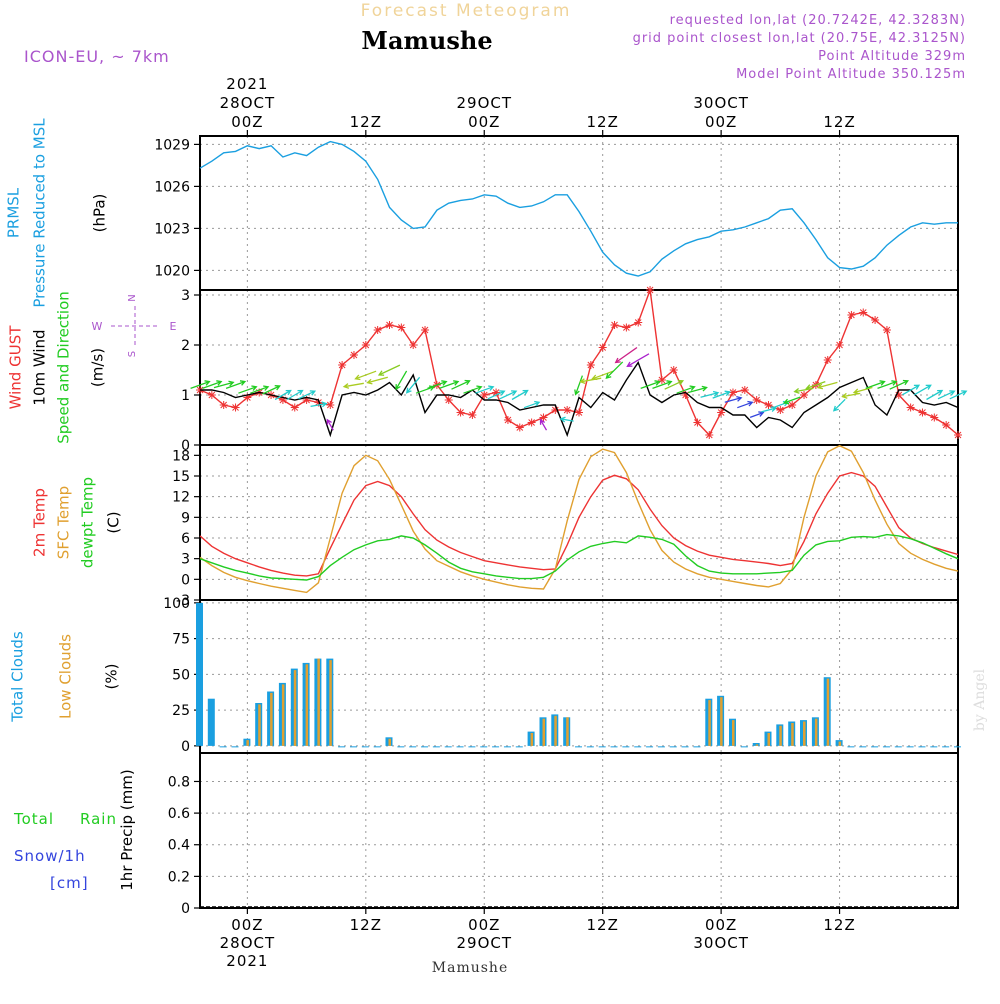  Describe the element at coordinates (892, 56) in the screenshot. I see `point-altitude: Point Altitude 329m` at that location.